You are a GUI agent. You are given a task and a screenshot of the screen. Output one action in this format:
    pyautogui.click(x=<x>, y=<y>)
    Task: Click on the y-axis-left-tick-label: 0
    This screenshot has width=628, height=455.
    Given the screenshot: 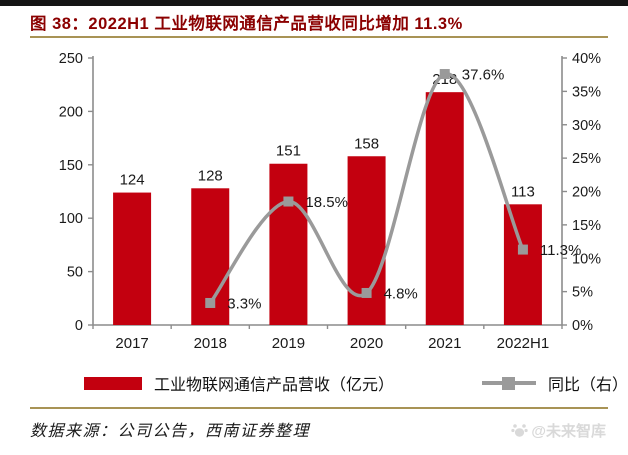 What is the action you would take?
    pyautogui.click(x=79, y=326)
    